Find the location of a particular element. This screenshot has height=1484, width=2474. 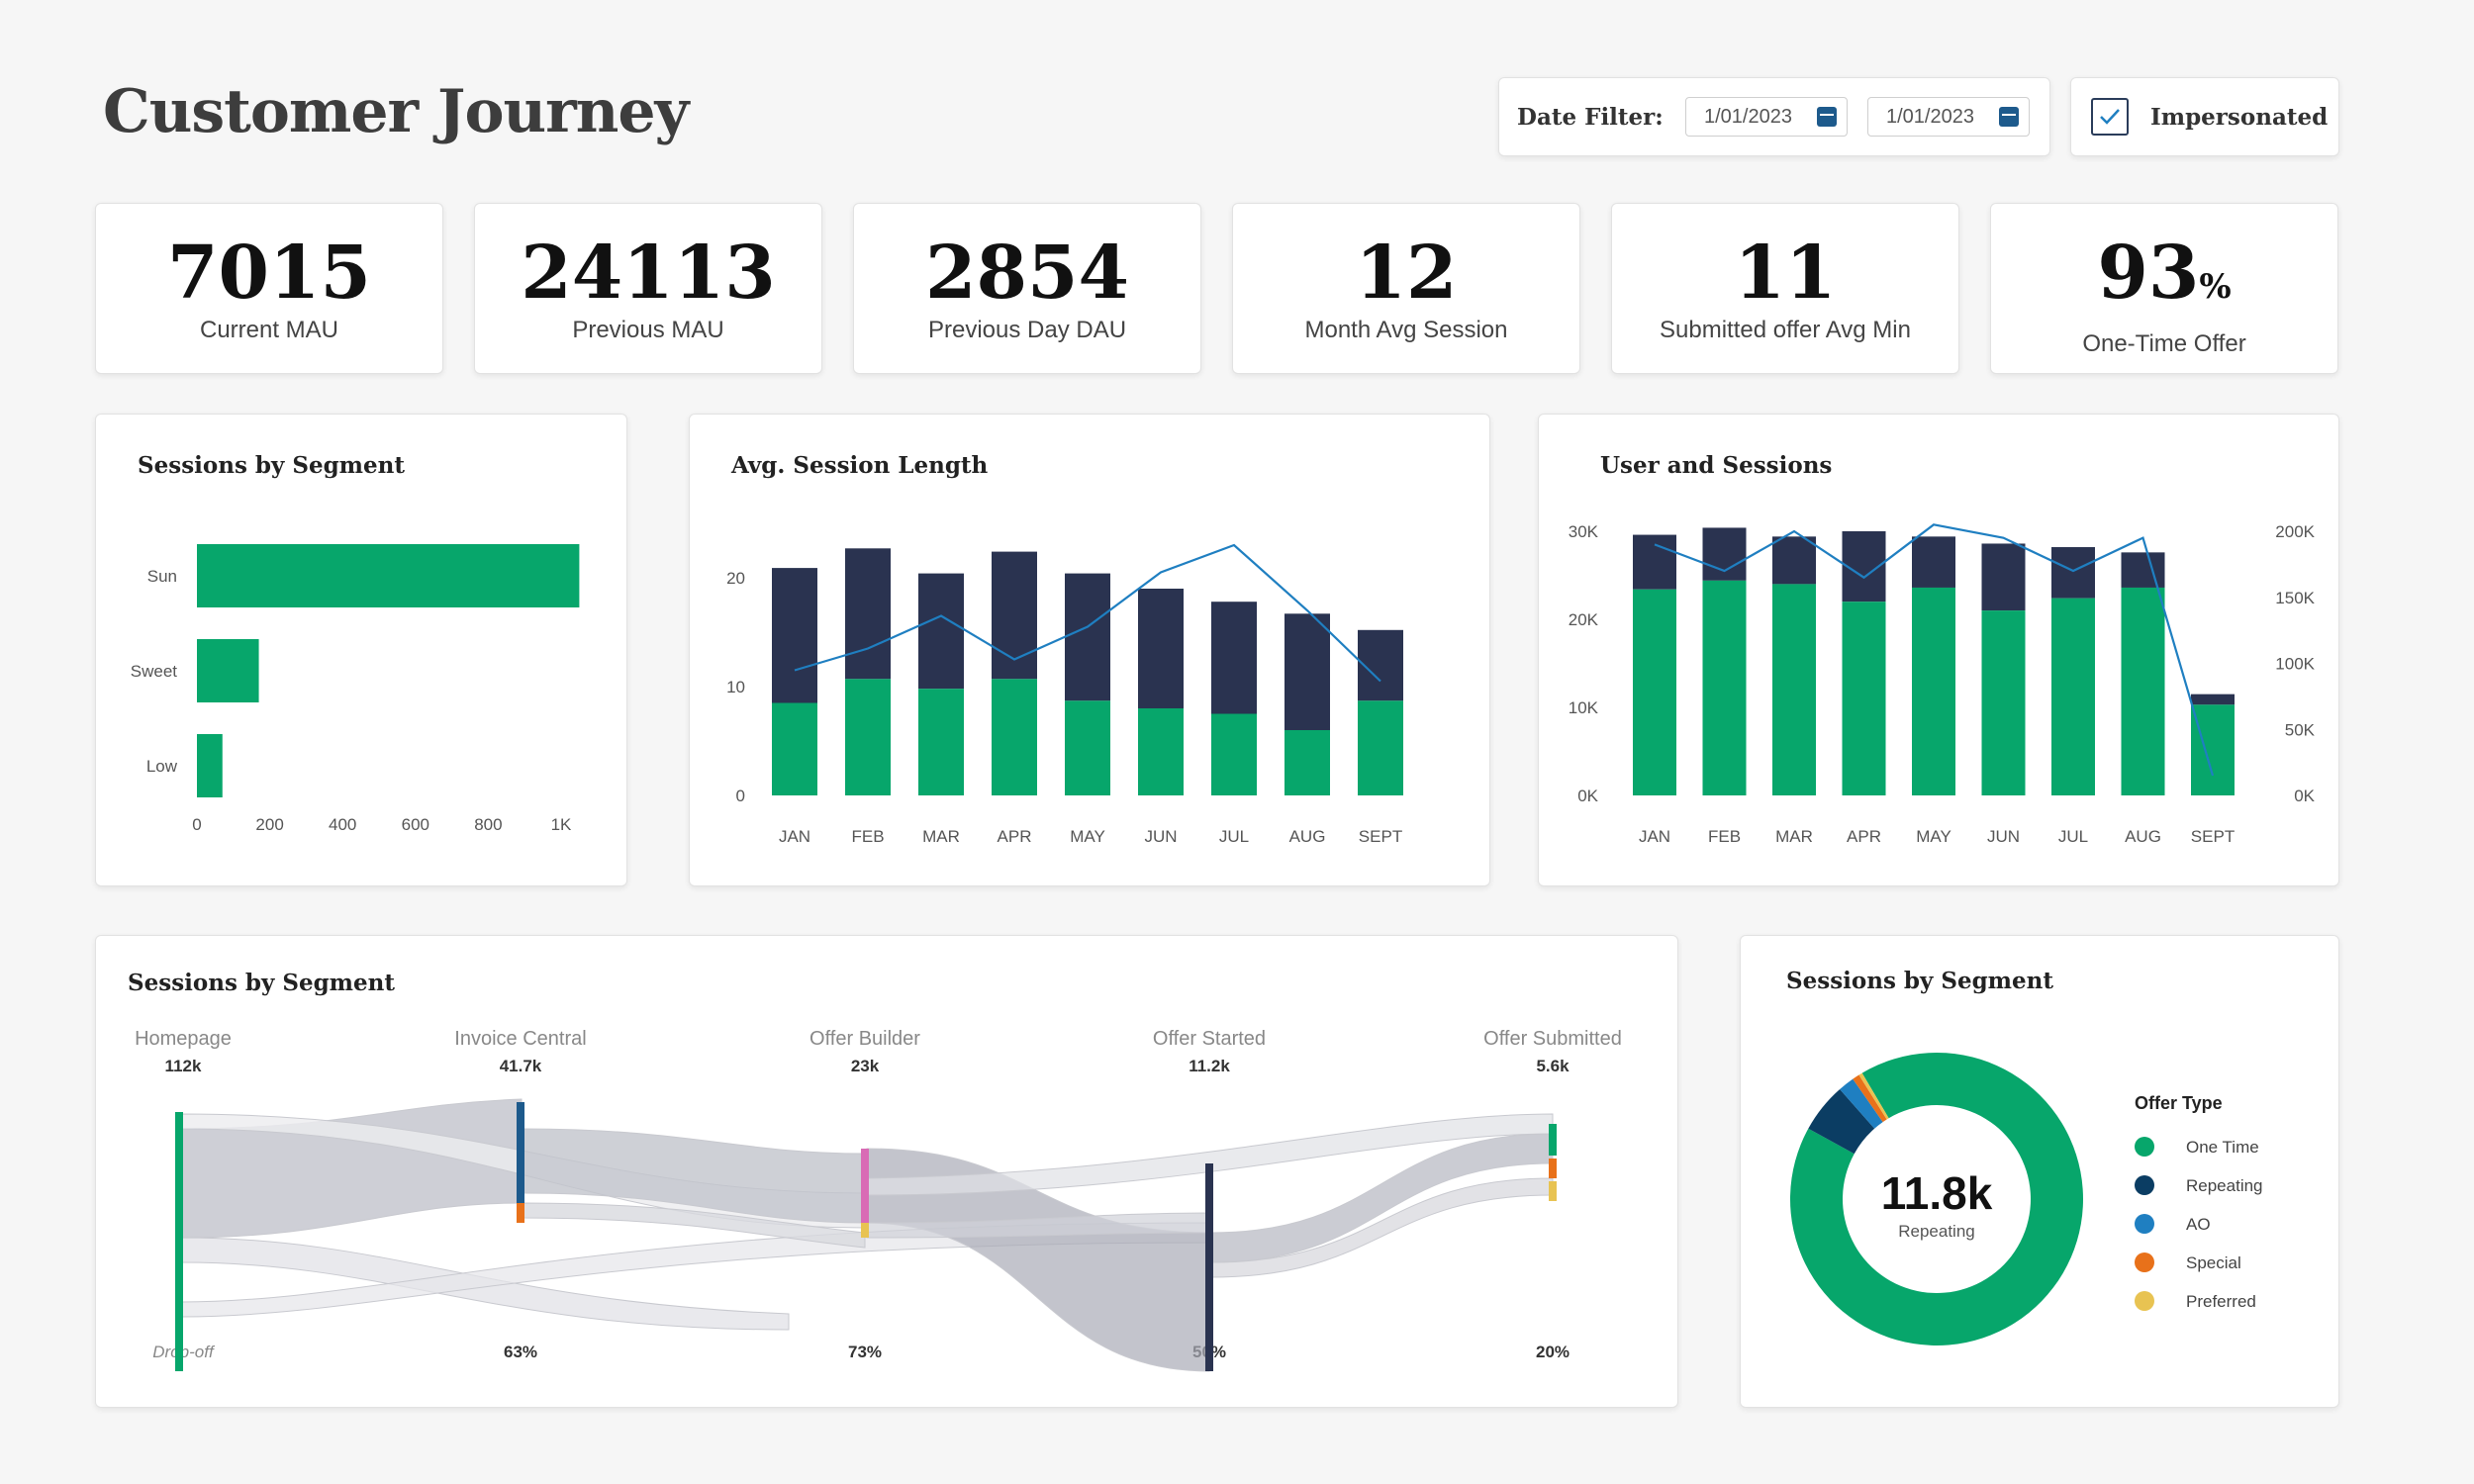

check-icon is located at coordinates (2110, 117).